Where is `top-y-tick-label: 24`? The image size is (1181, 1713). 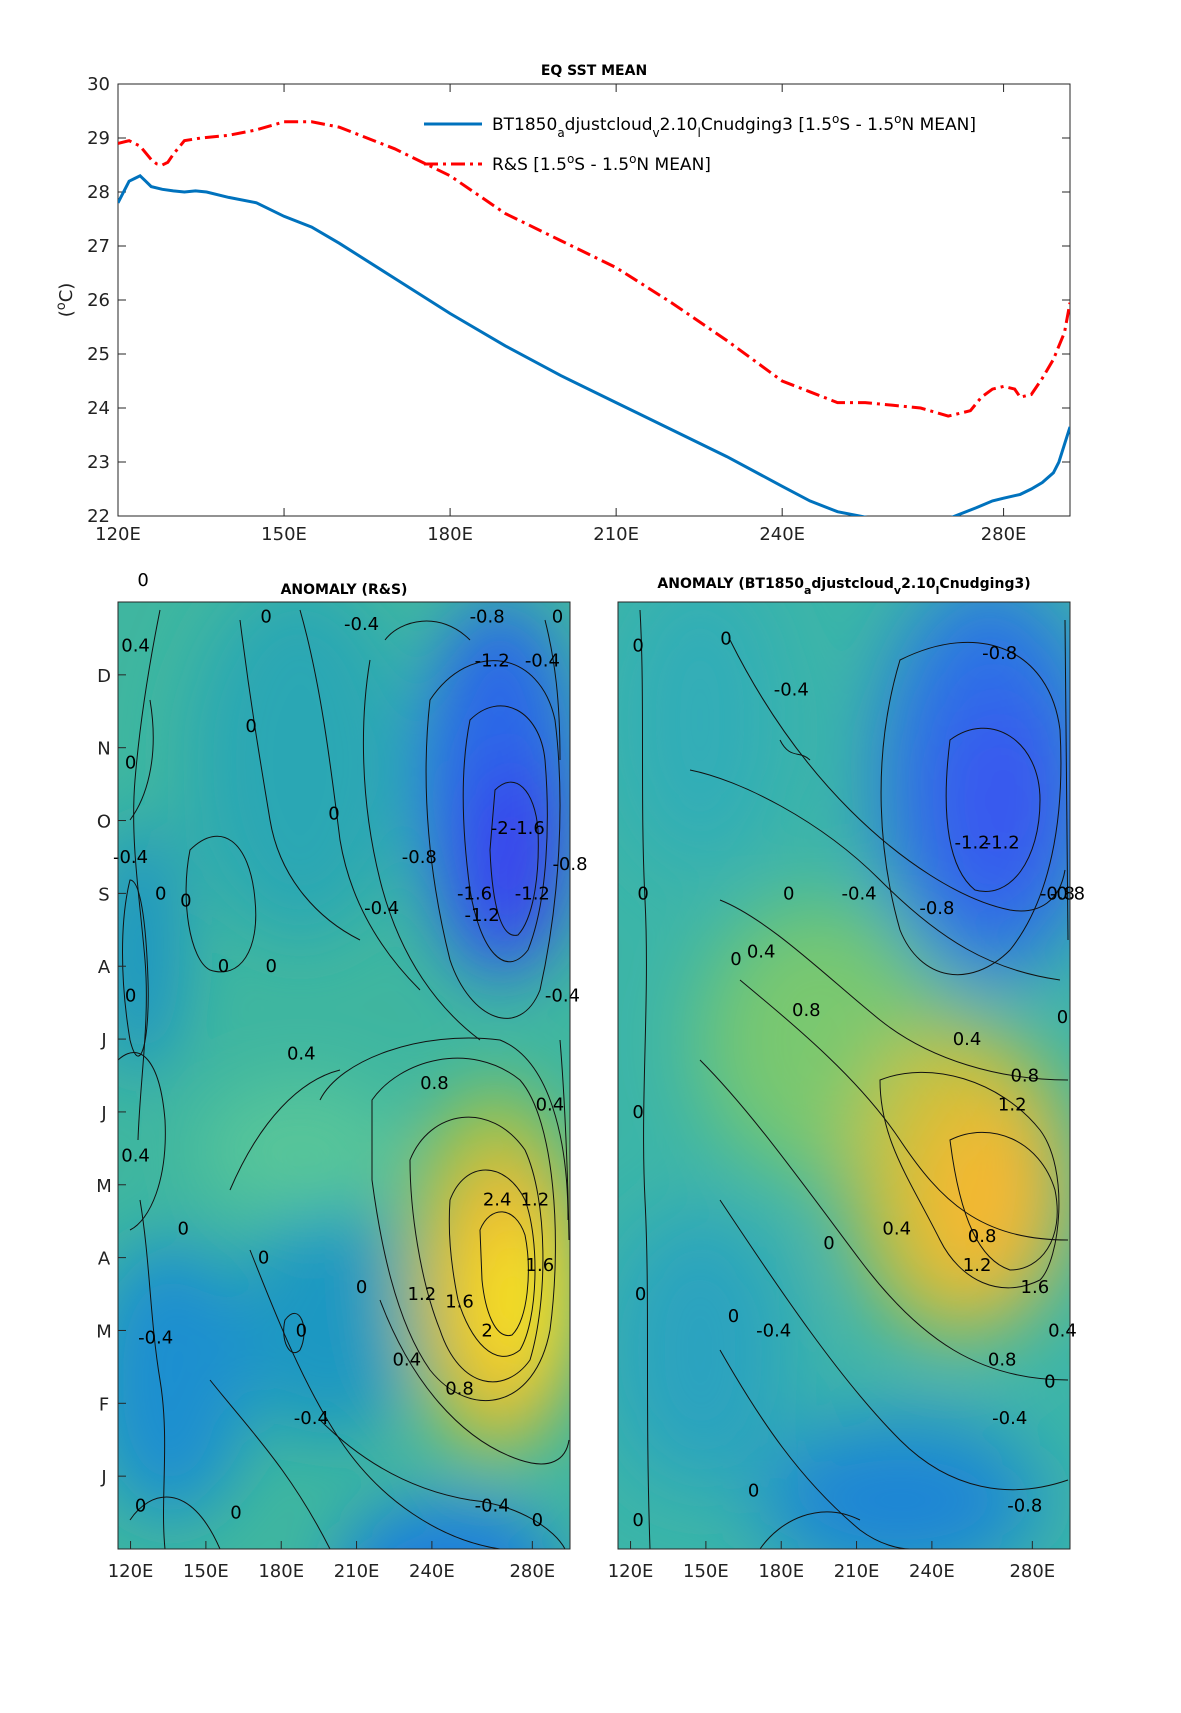
top-y-tick-label: 24 is located at coordinates (98, 408).